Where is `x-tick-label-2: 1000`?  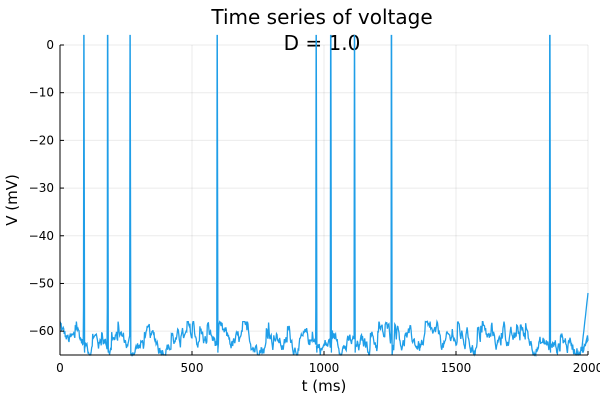
x-tick-label-2: 1000 is located at coordinates (324, 368).